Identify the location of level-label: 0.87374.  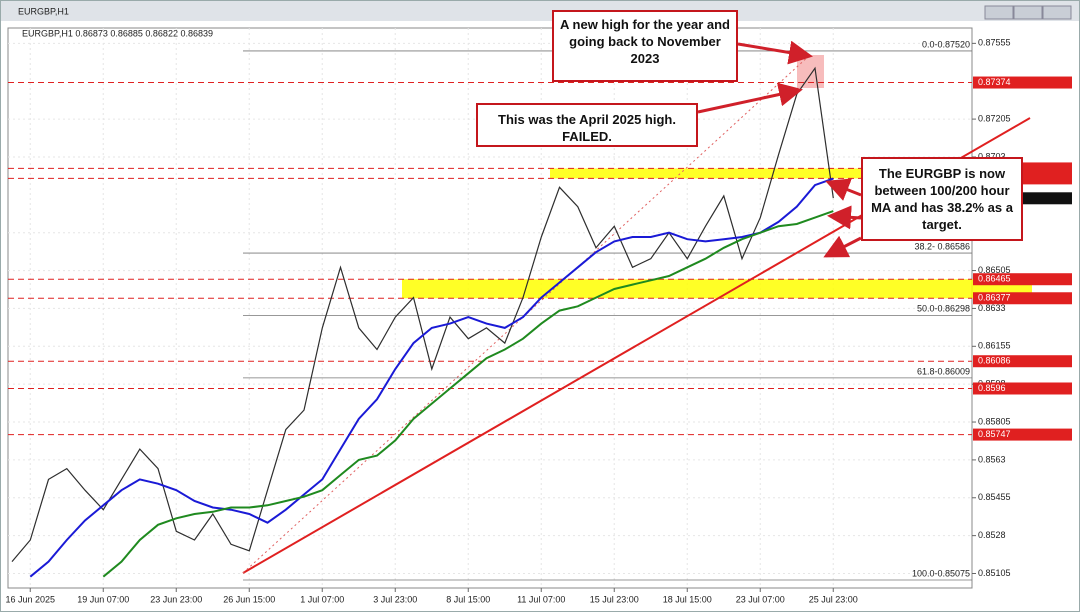
(994, 82).